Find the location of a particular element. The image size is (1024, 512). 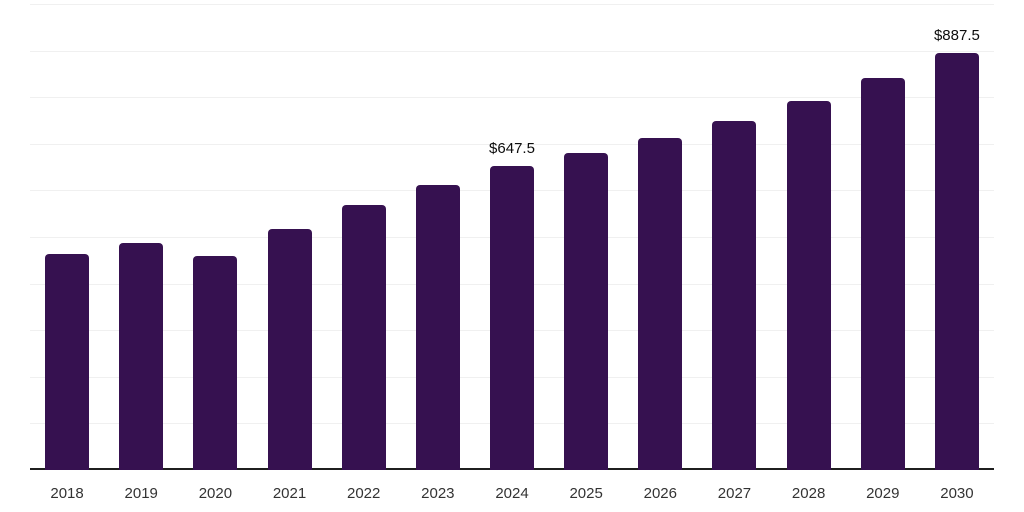

x-tick-label-2024: 2024 is located at coordinates (512, 493).